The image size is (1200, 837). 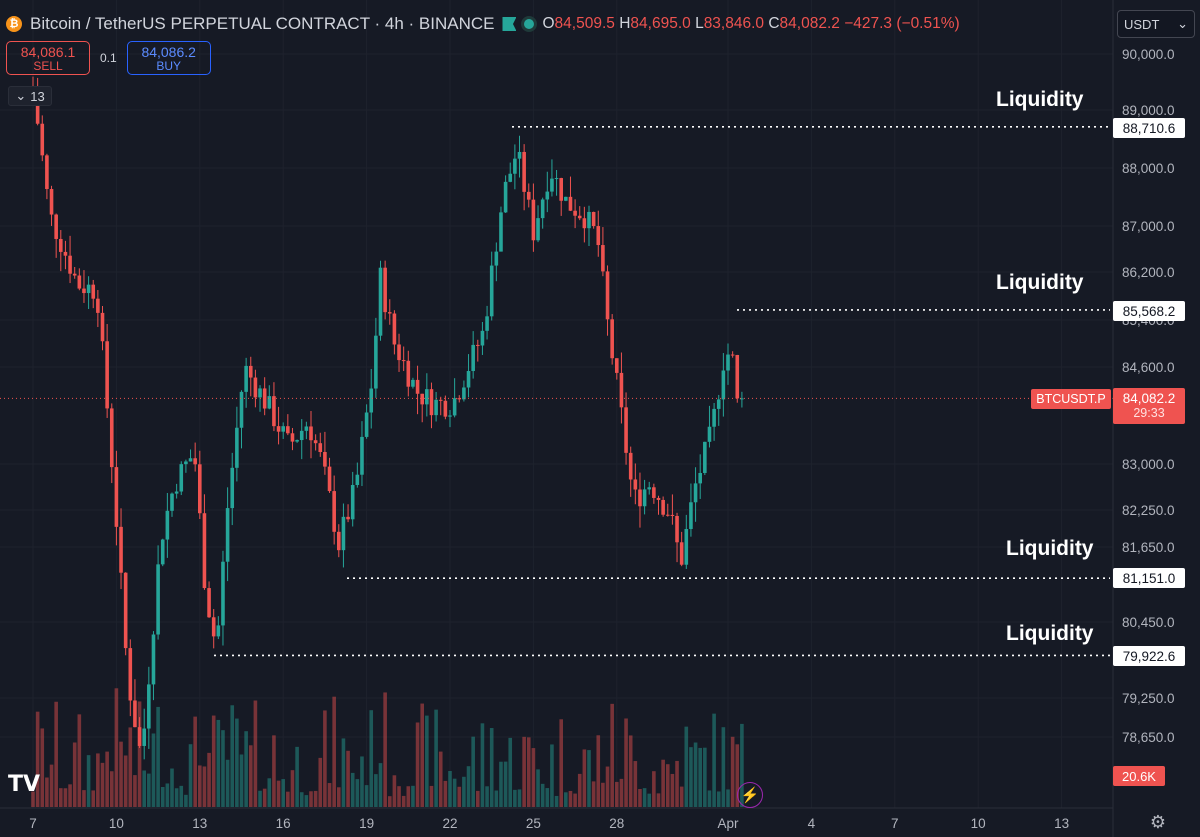 What do you see at coordinates (116, 823) in the screenshot?
I see `time-tick-label: 10` at bounding box center [116, 823].